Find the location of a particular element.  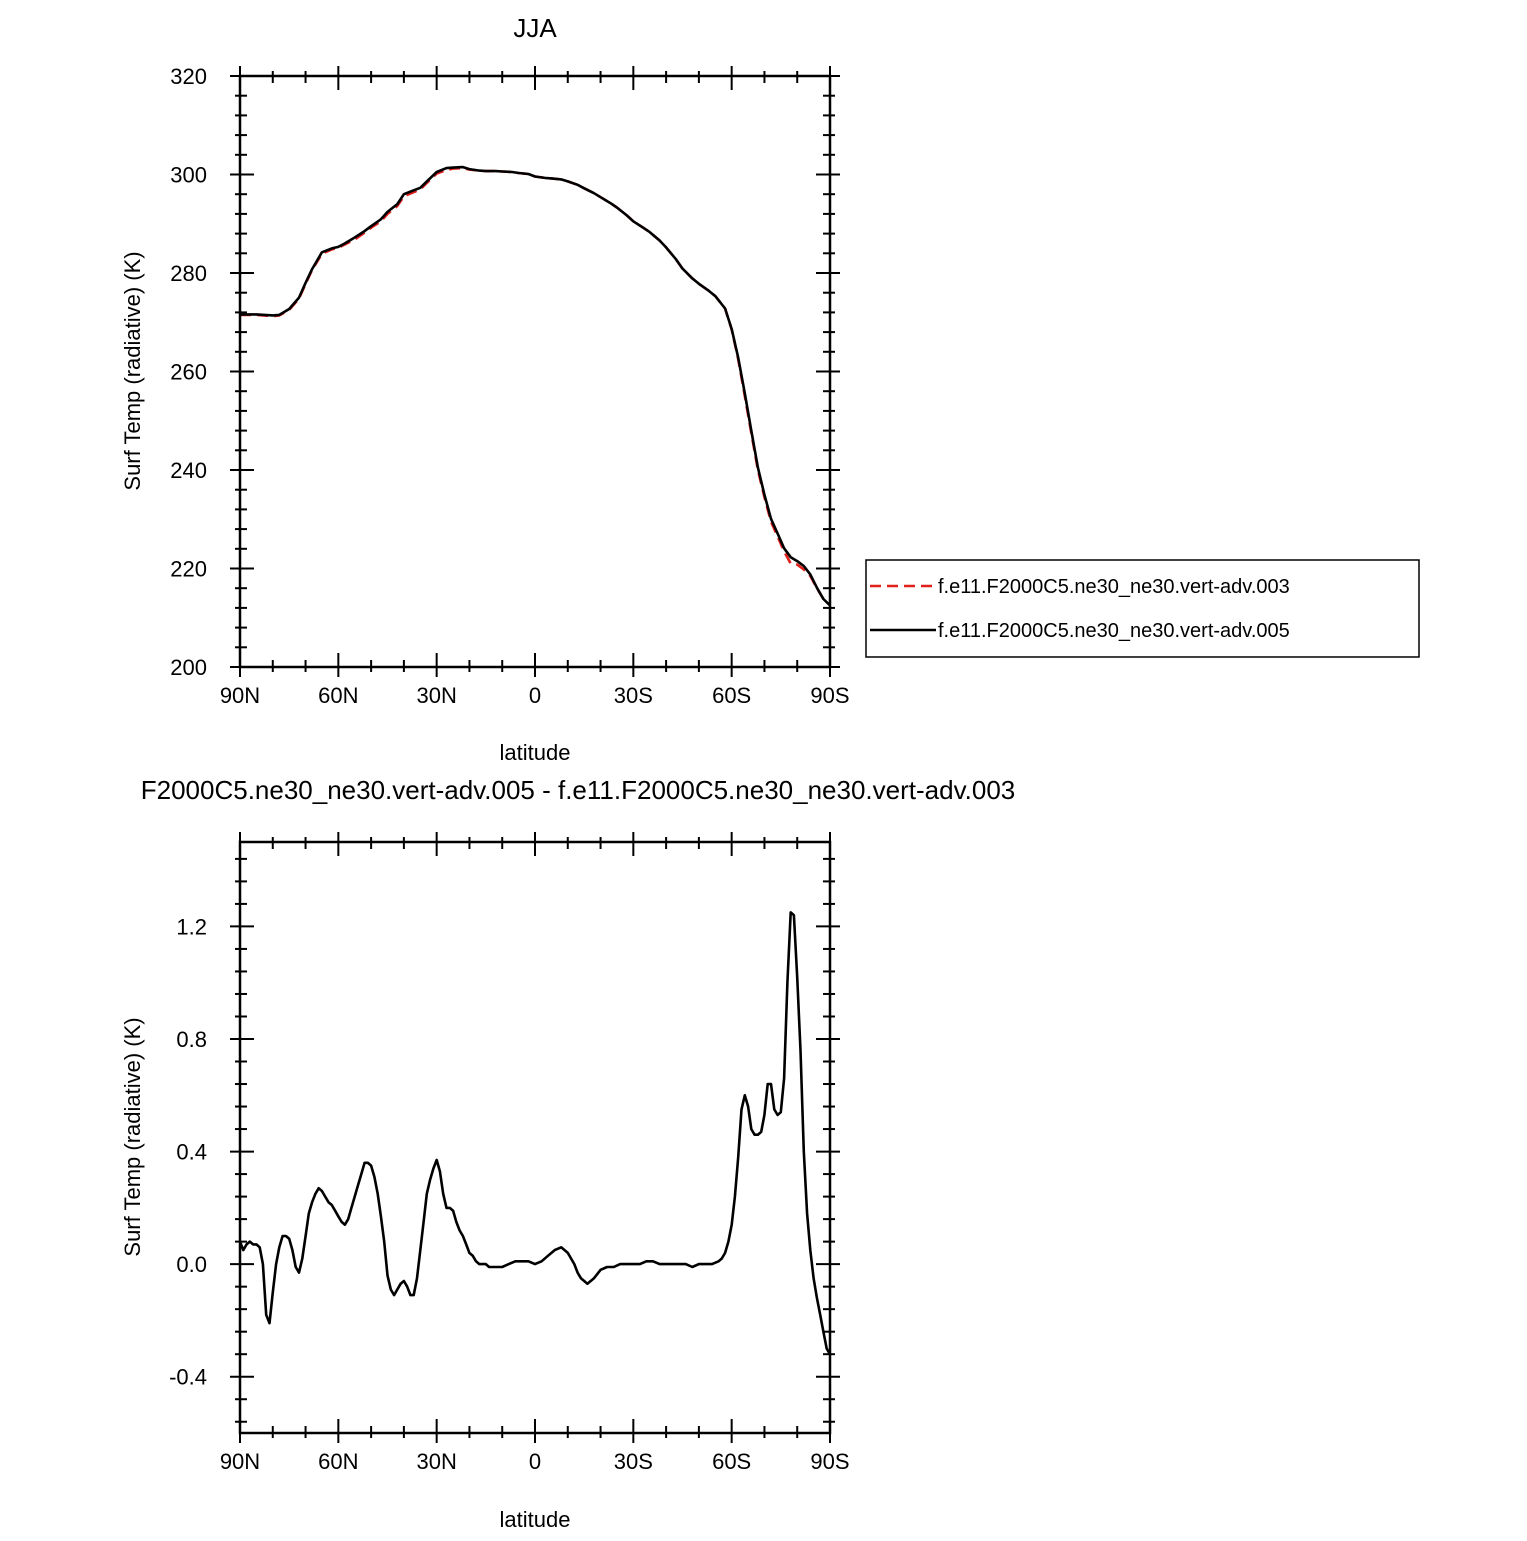

bottom-chart-ytick-label: -0.4 is located at coordinates (188, 1377).